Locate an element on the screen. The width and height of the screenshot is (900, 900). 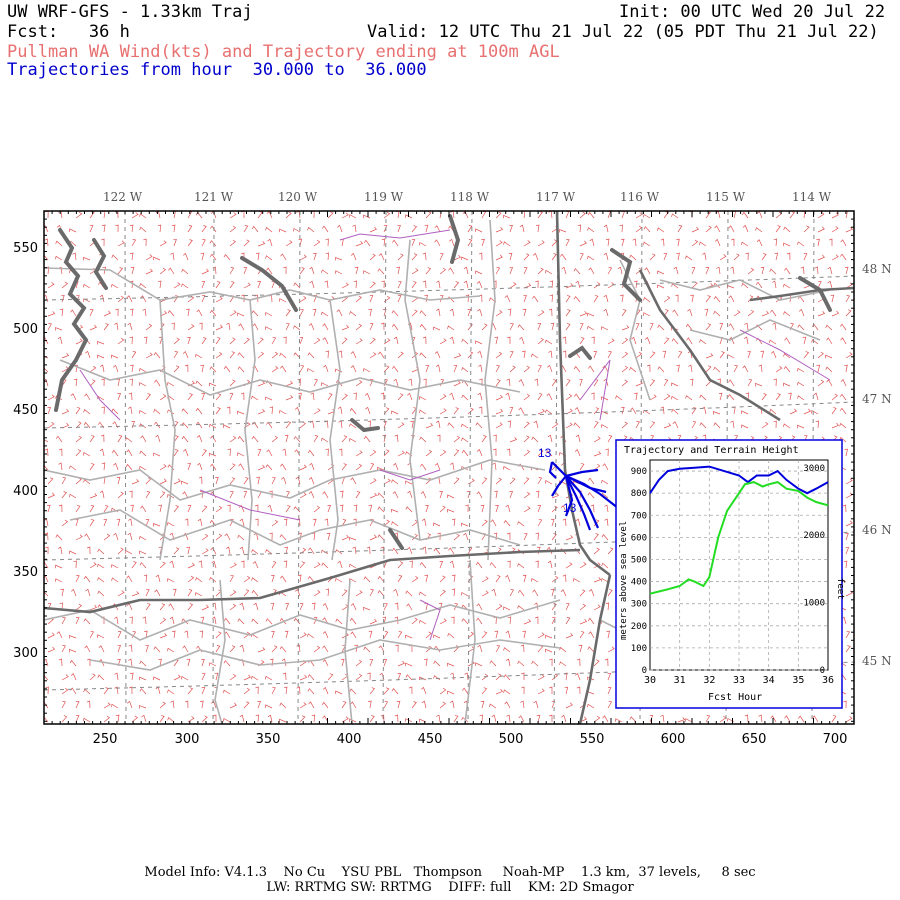
lon-label: 115 W is located at coordinates (726, 197).